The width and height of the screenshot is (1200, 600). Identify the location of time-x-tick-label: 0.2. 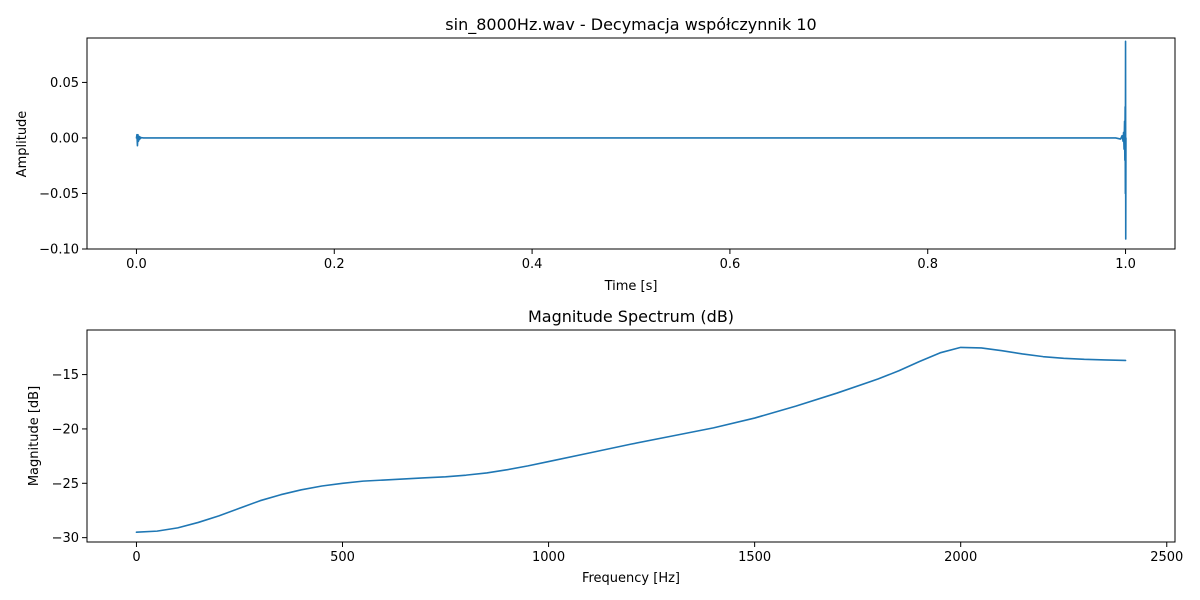
(334, 264).